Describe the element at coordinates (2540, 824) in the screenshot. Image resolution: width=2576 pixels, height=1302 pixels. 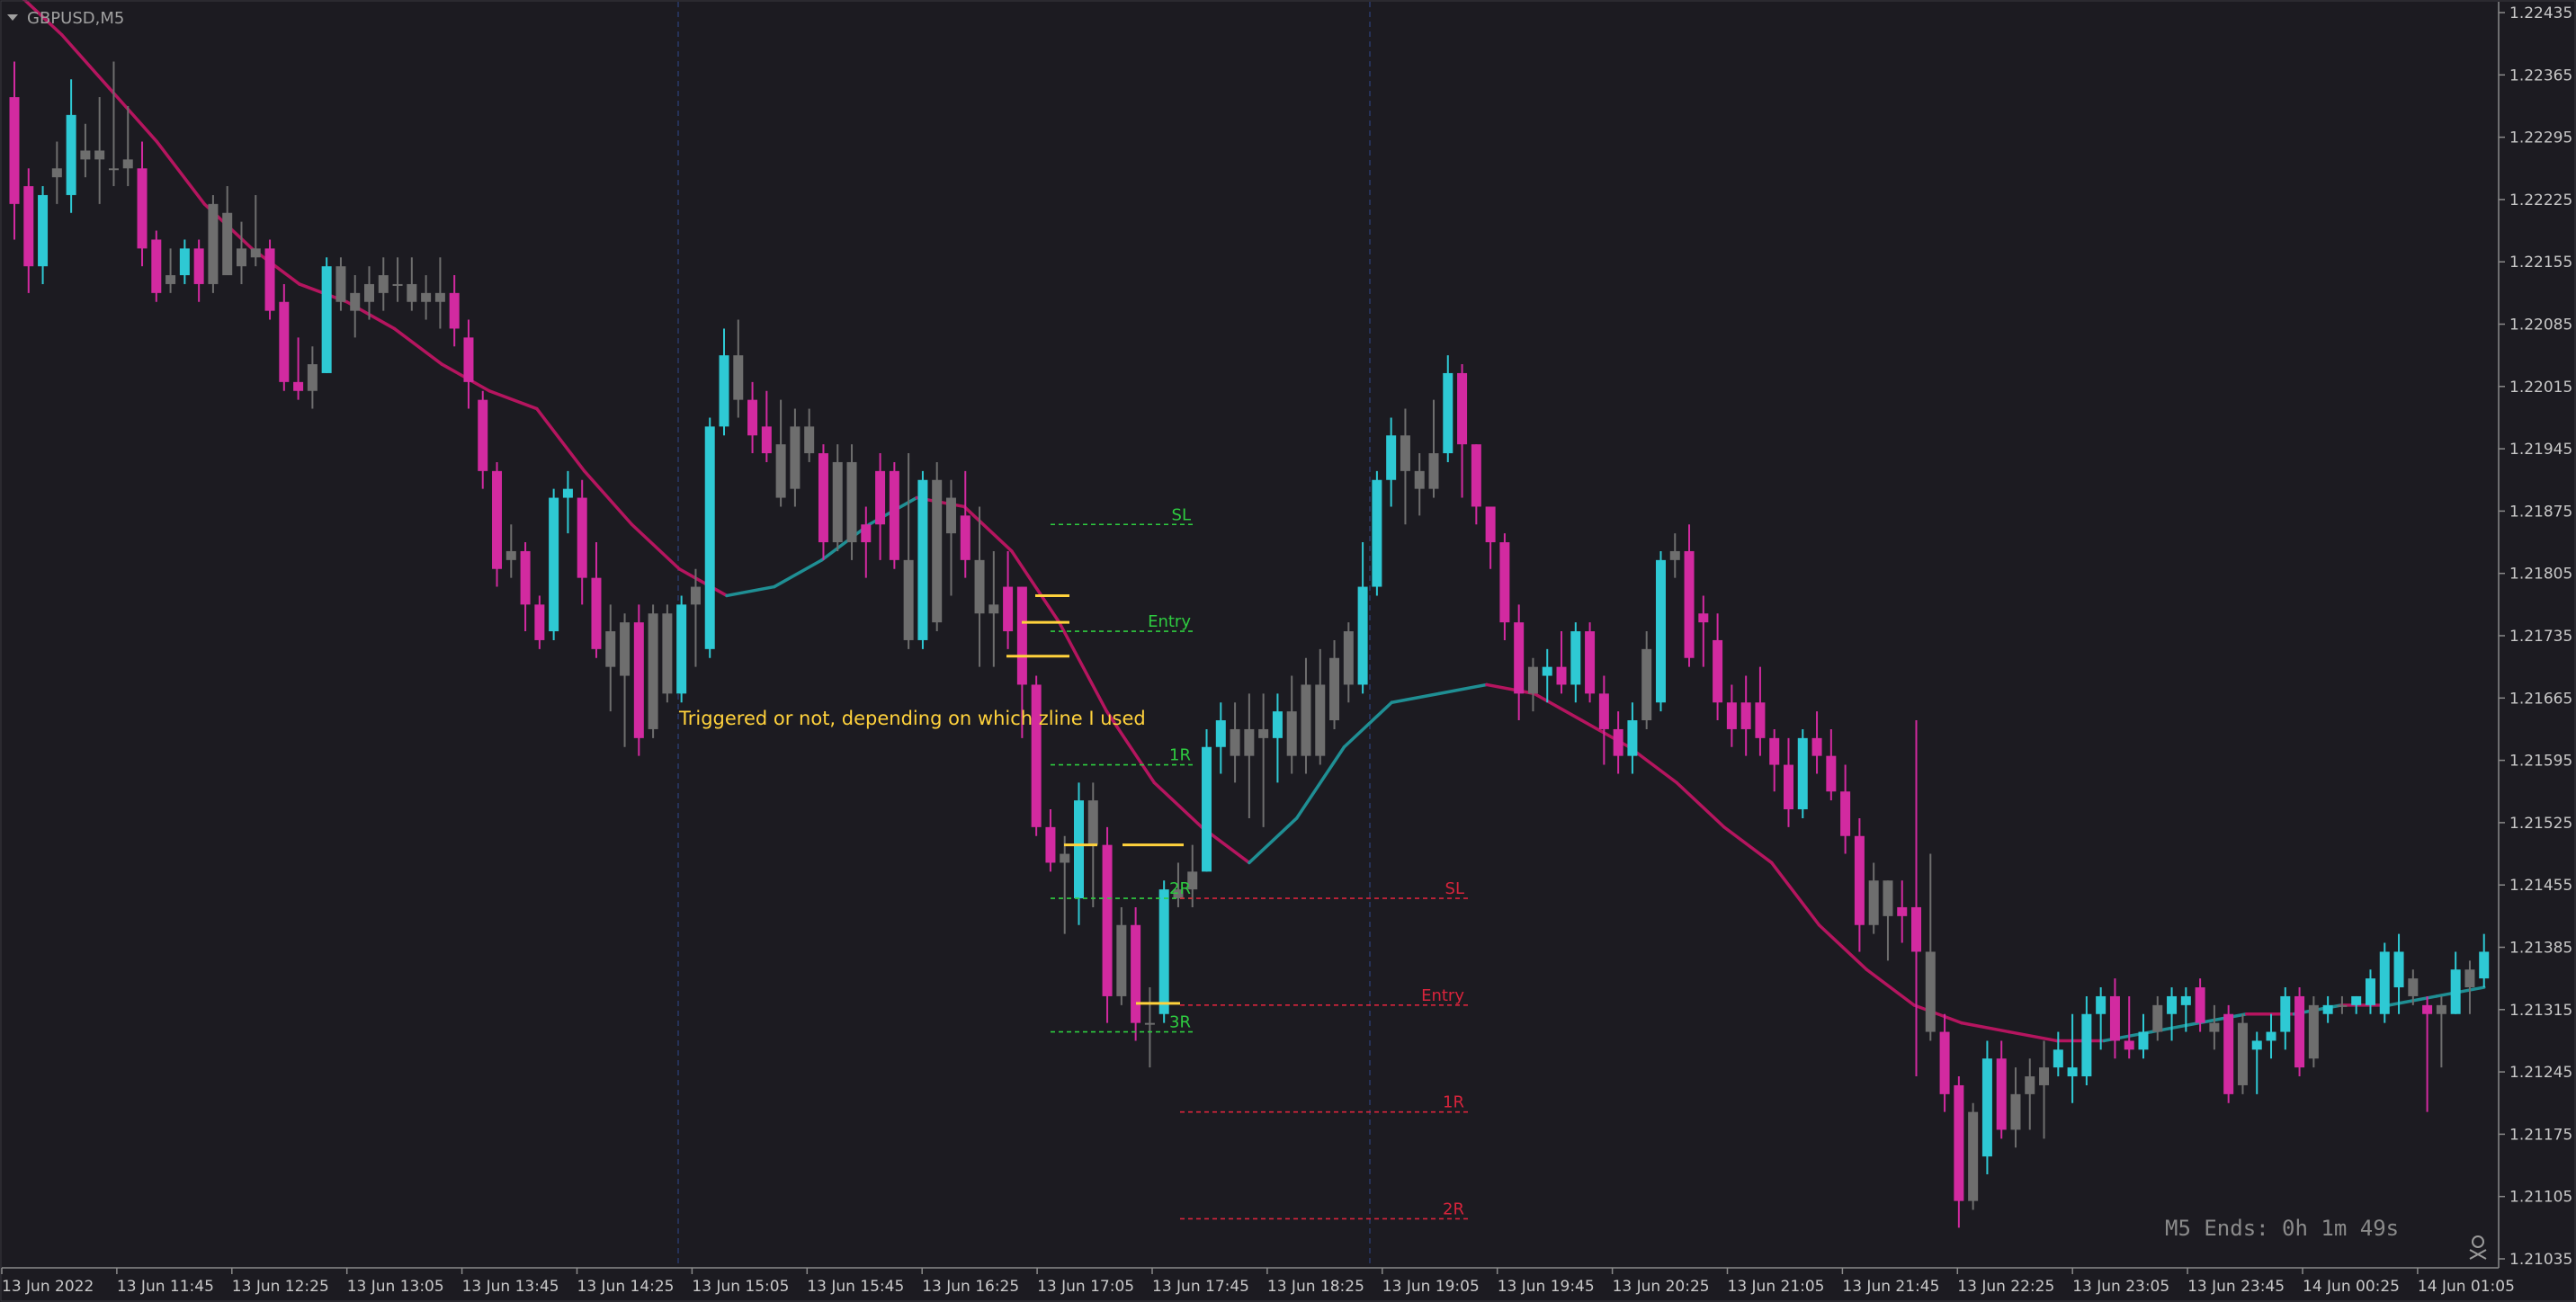
I see `price-label: 1.21525` at that location.